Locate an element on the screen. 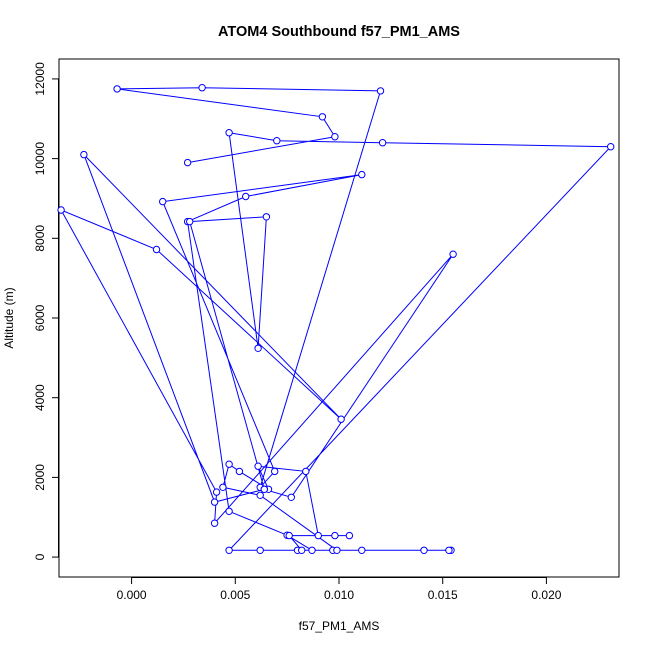 The image size is (650, 650). x-axis-label: f57_PM1_AMS is located at coordinates (339, 626).